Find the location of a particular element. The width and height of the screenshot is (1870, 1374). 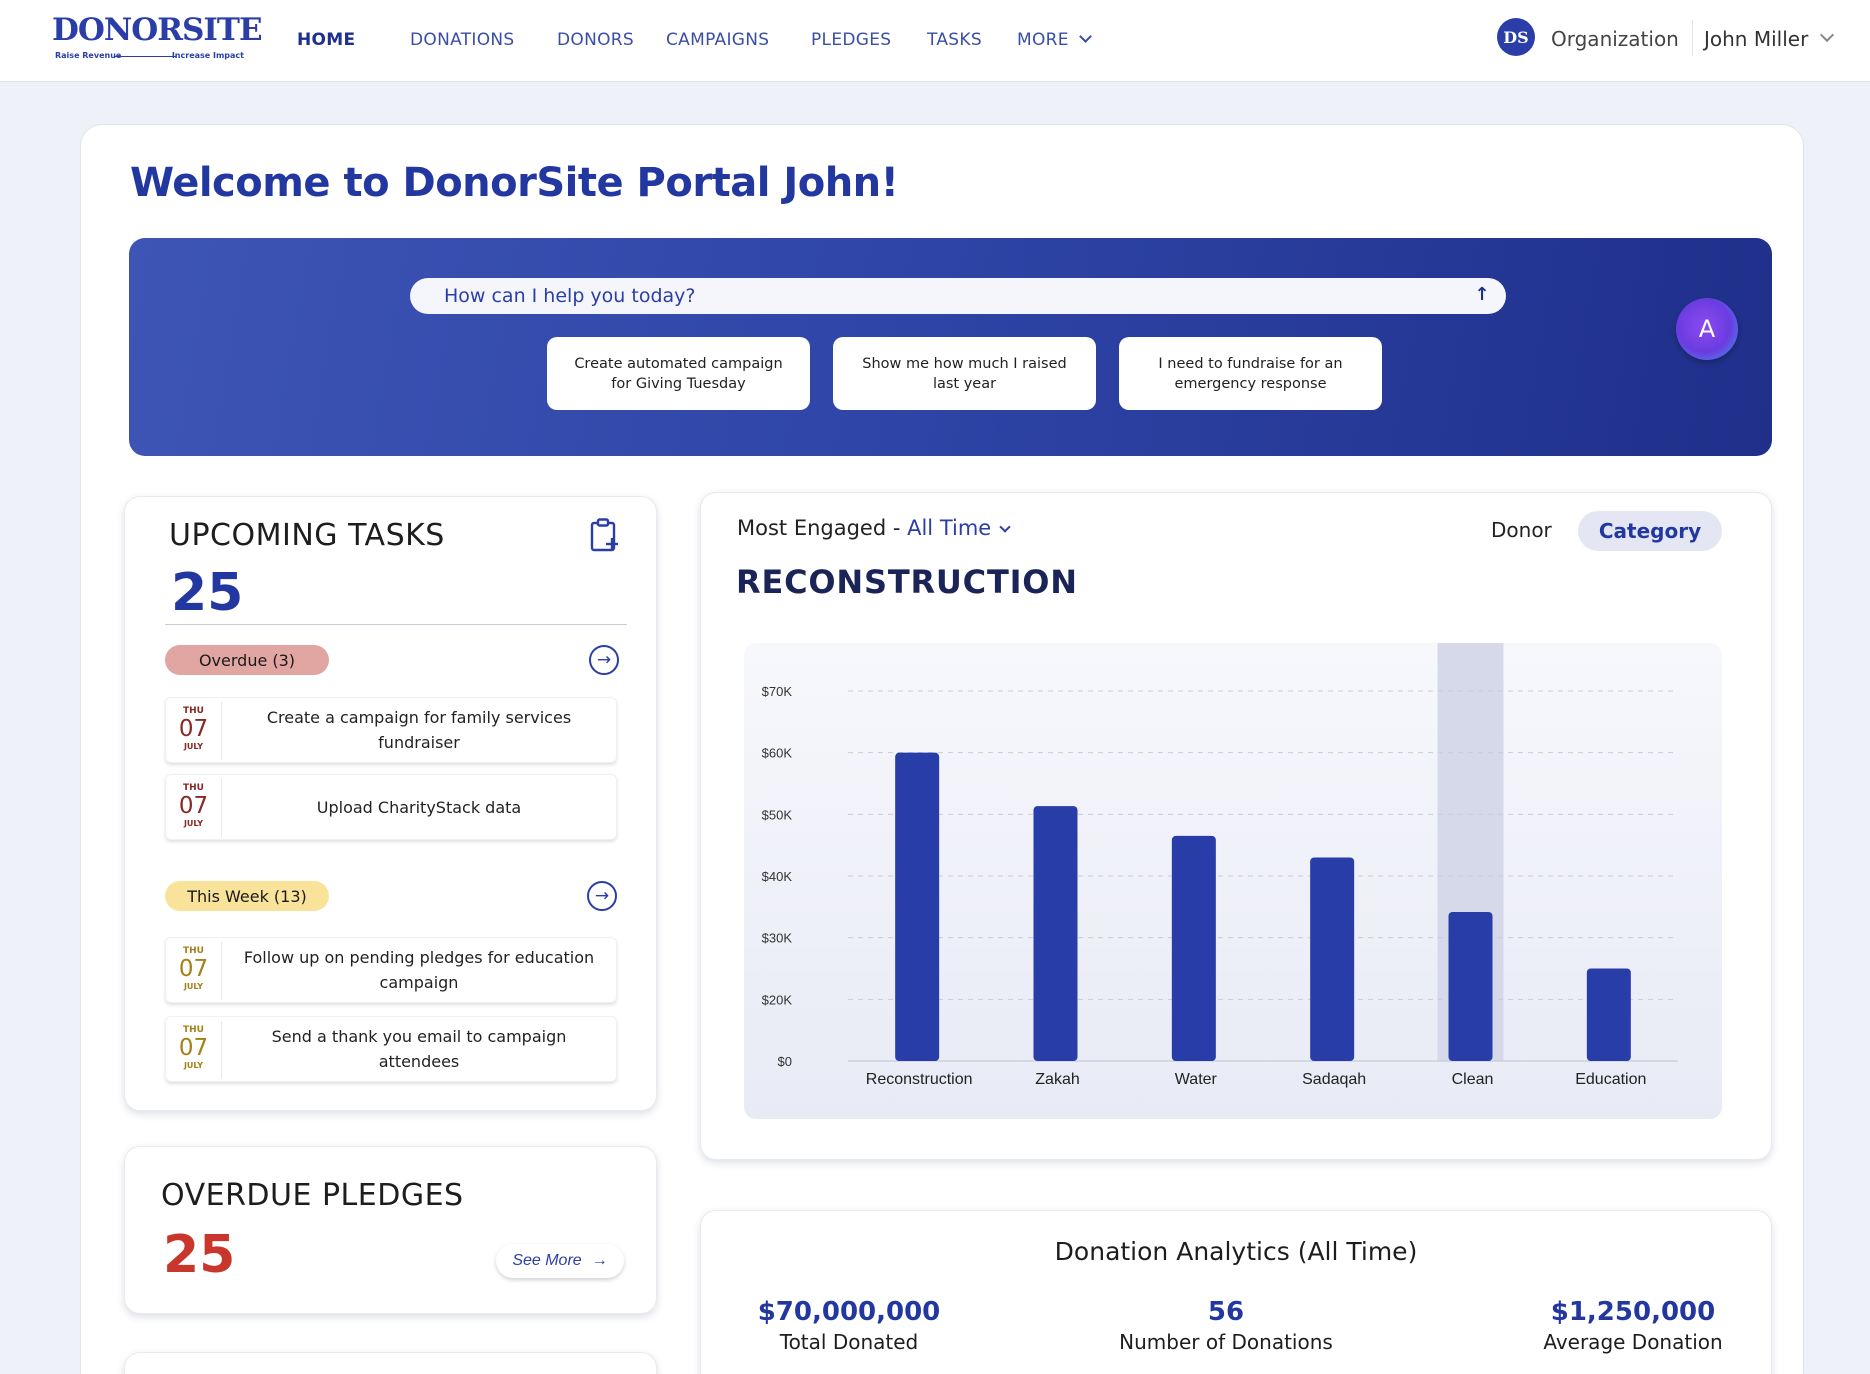

bar-sadaqah is located at coordinates (1332, 959).